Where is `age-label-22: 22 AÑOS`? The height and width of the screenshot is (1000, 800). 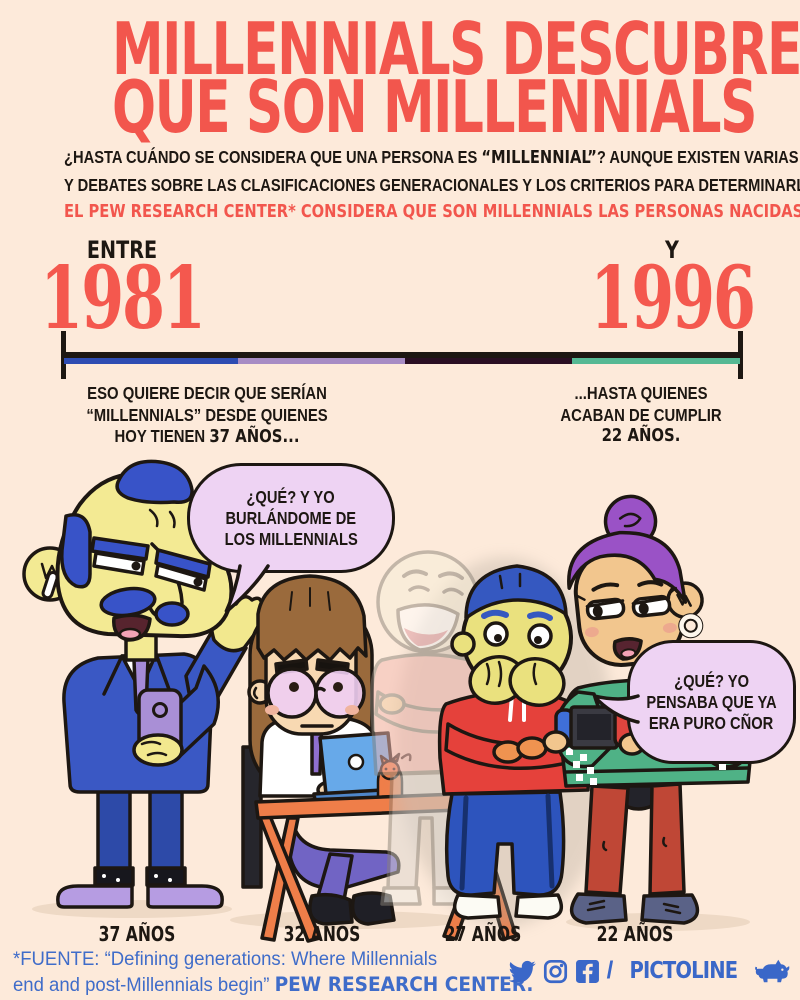 age-label-22: 22 AÑOS is located at coordinates (635, 934).